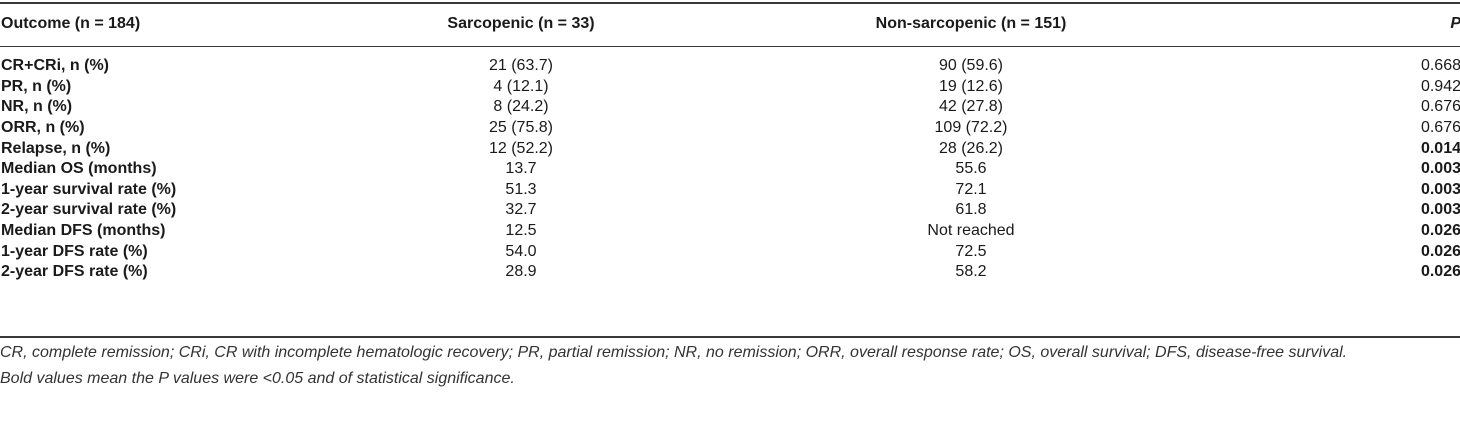  I want to click on cell-sarcopenic: 12 (52.2), so click(521, 148).